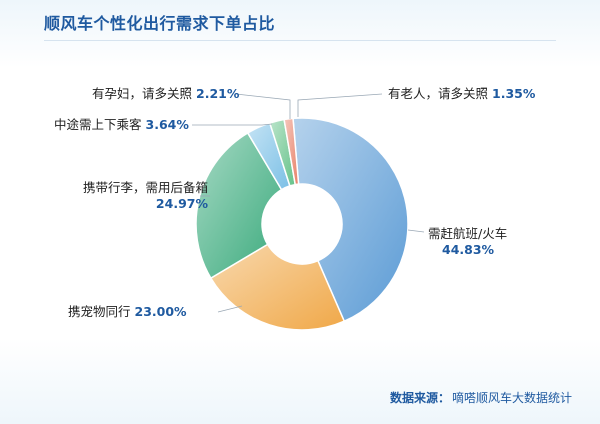 Image resolution: width=600 pixels, height=424 pixels. Describe the element at coordinates (160, 23) in the screenshot. I see `chart-title: 顺风车个性化出行需求下单占比` at that location.